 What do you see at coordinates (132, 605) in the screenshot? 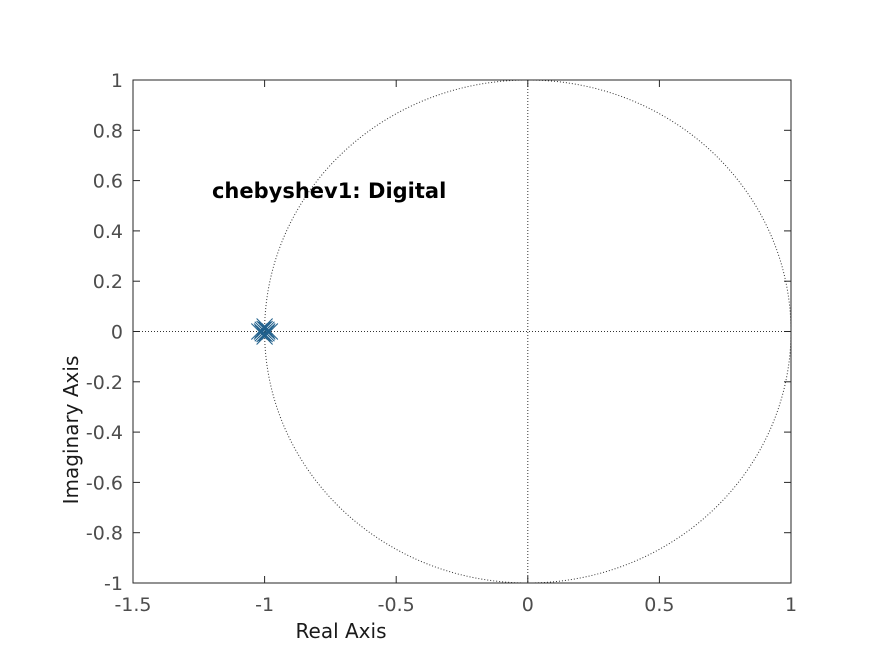
I see `x-tick-label: -1.5` at bounding box center [132, 605].